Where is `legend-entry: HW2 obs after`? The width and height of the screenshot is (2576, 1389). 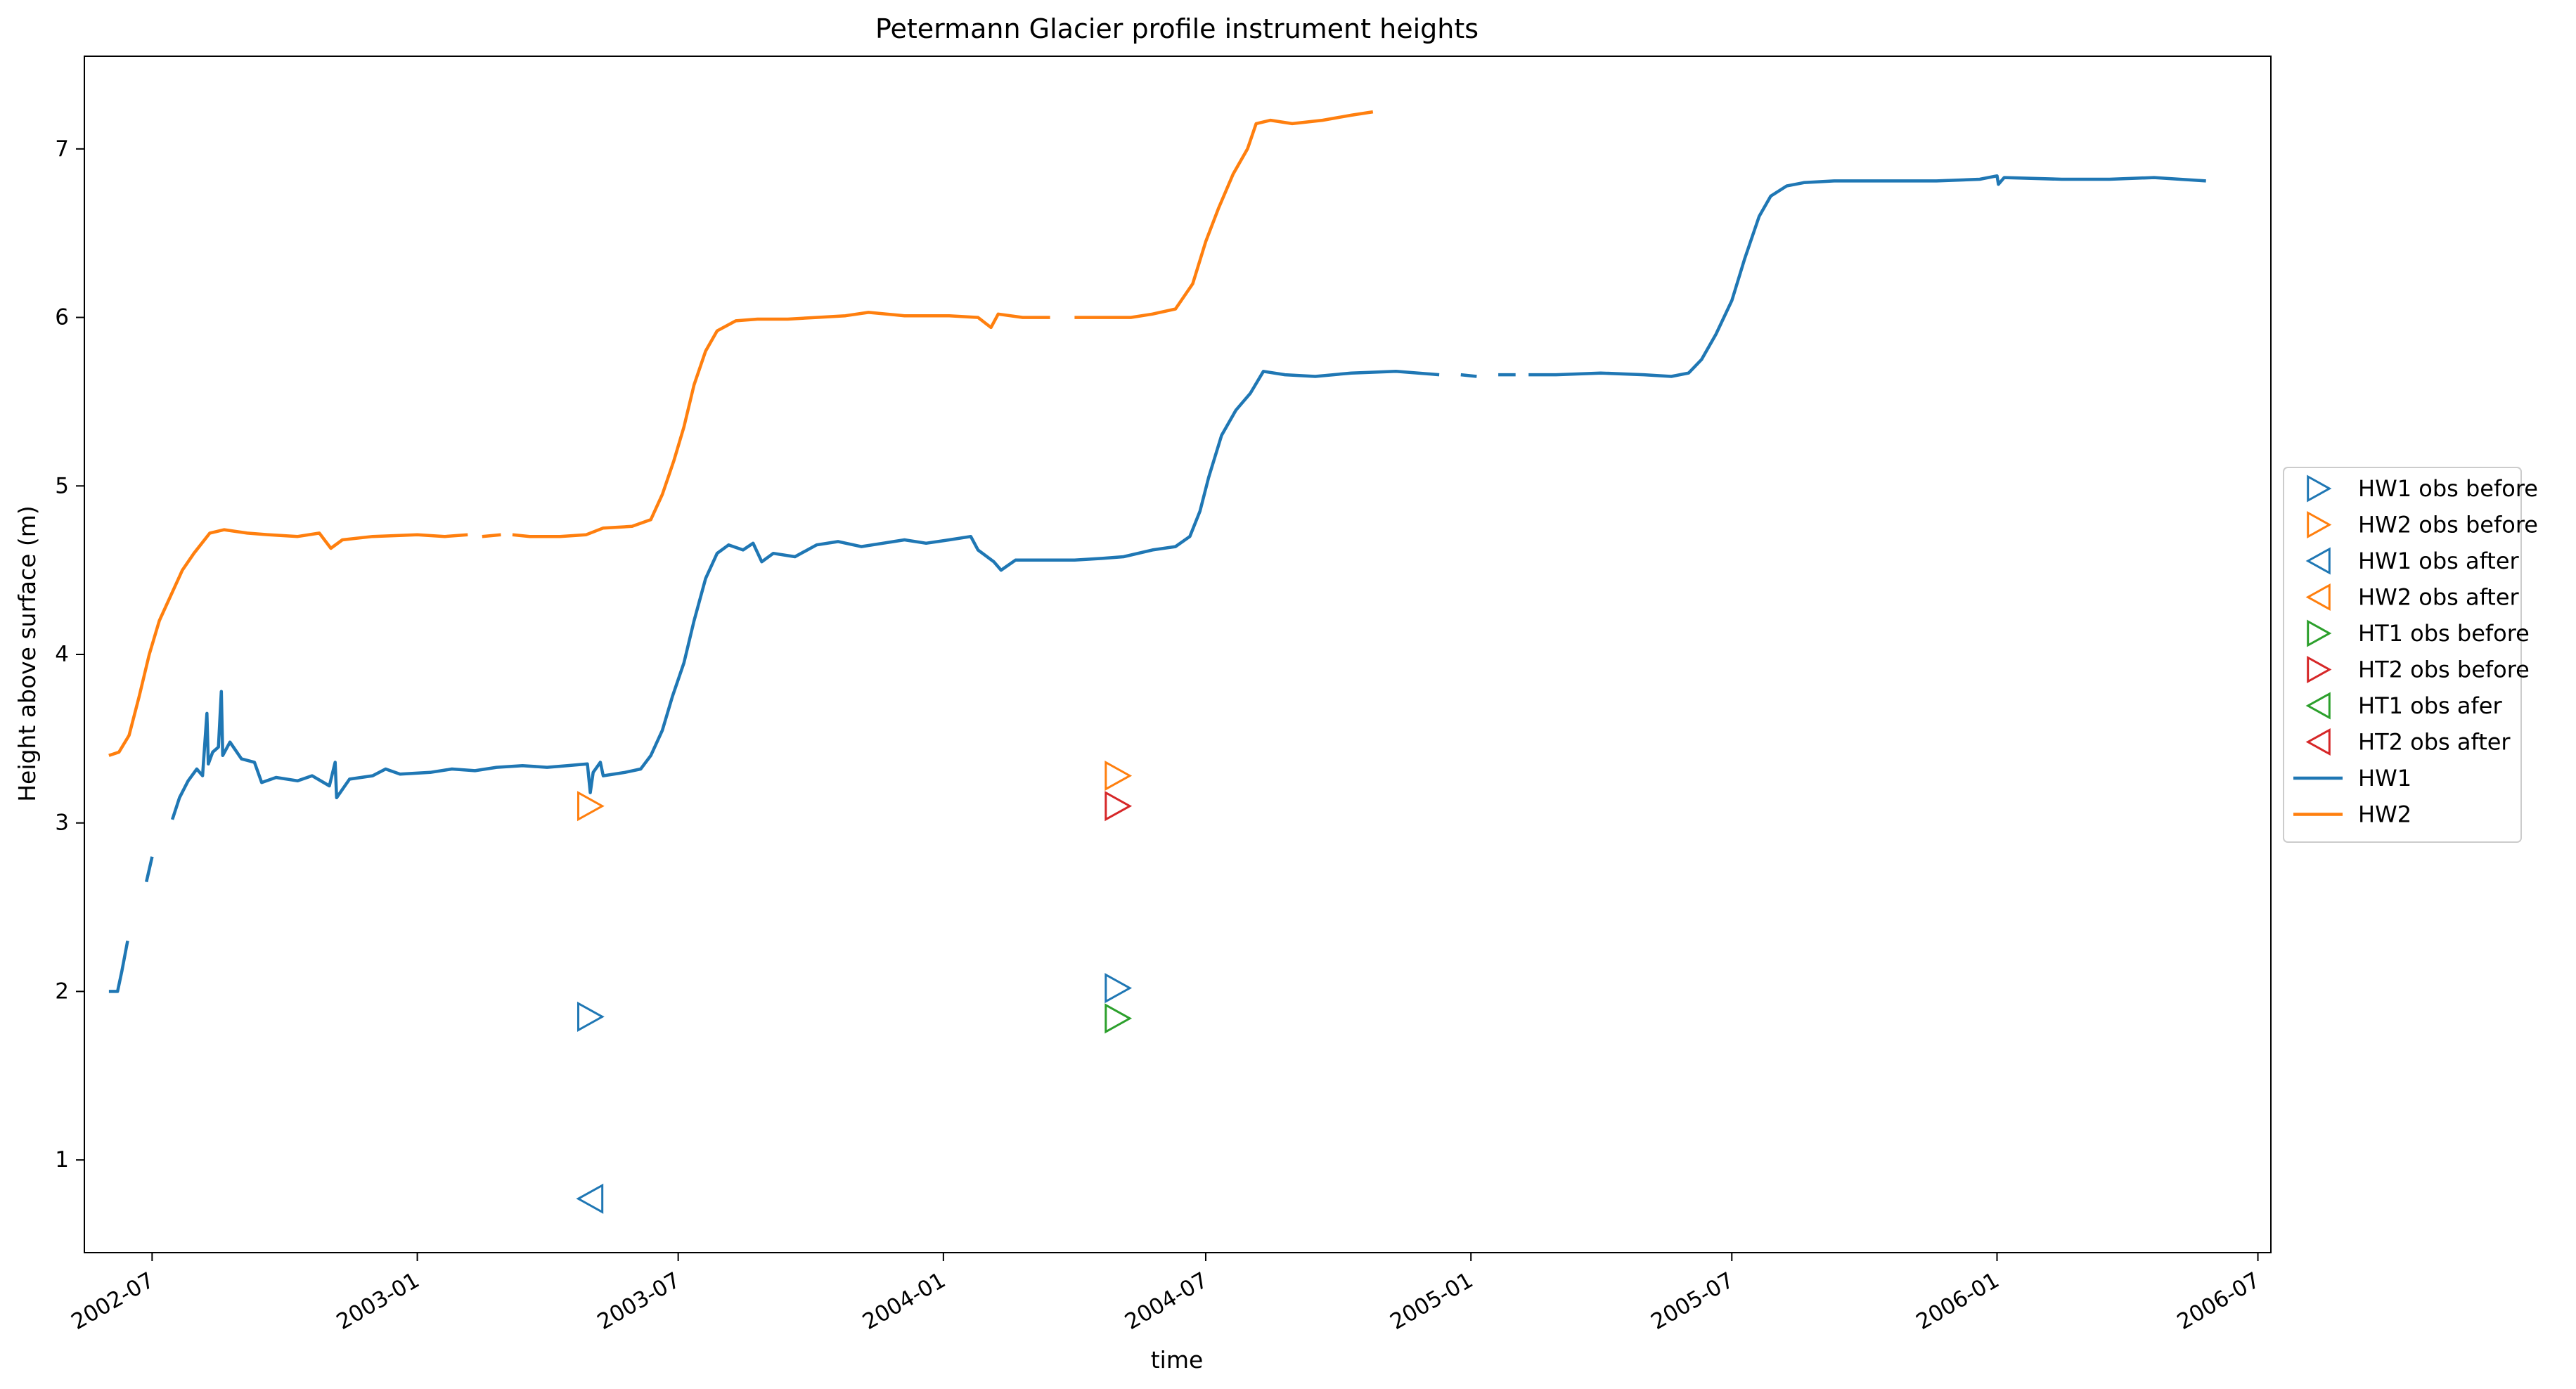 legend-entry: HW2 obs after is located at coordinates (2412, 597).